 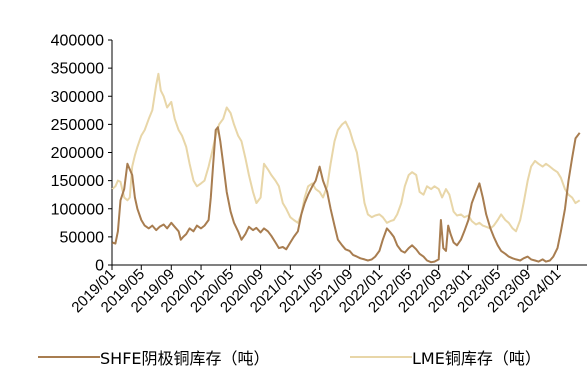 I want to click on legend-swatch-lme, so click(x=381, y=357).